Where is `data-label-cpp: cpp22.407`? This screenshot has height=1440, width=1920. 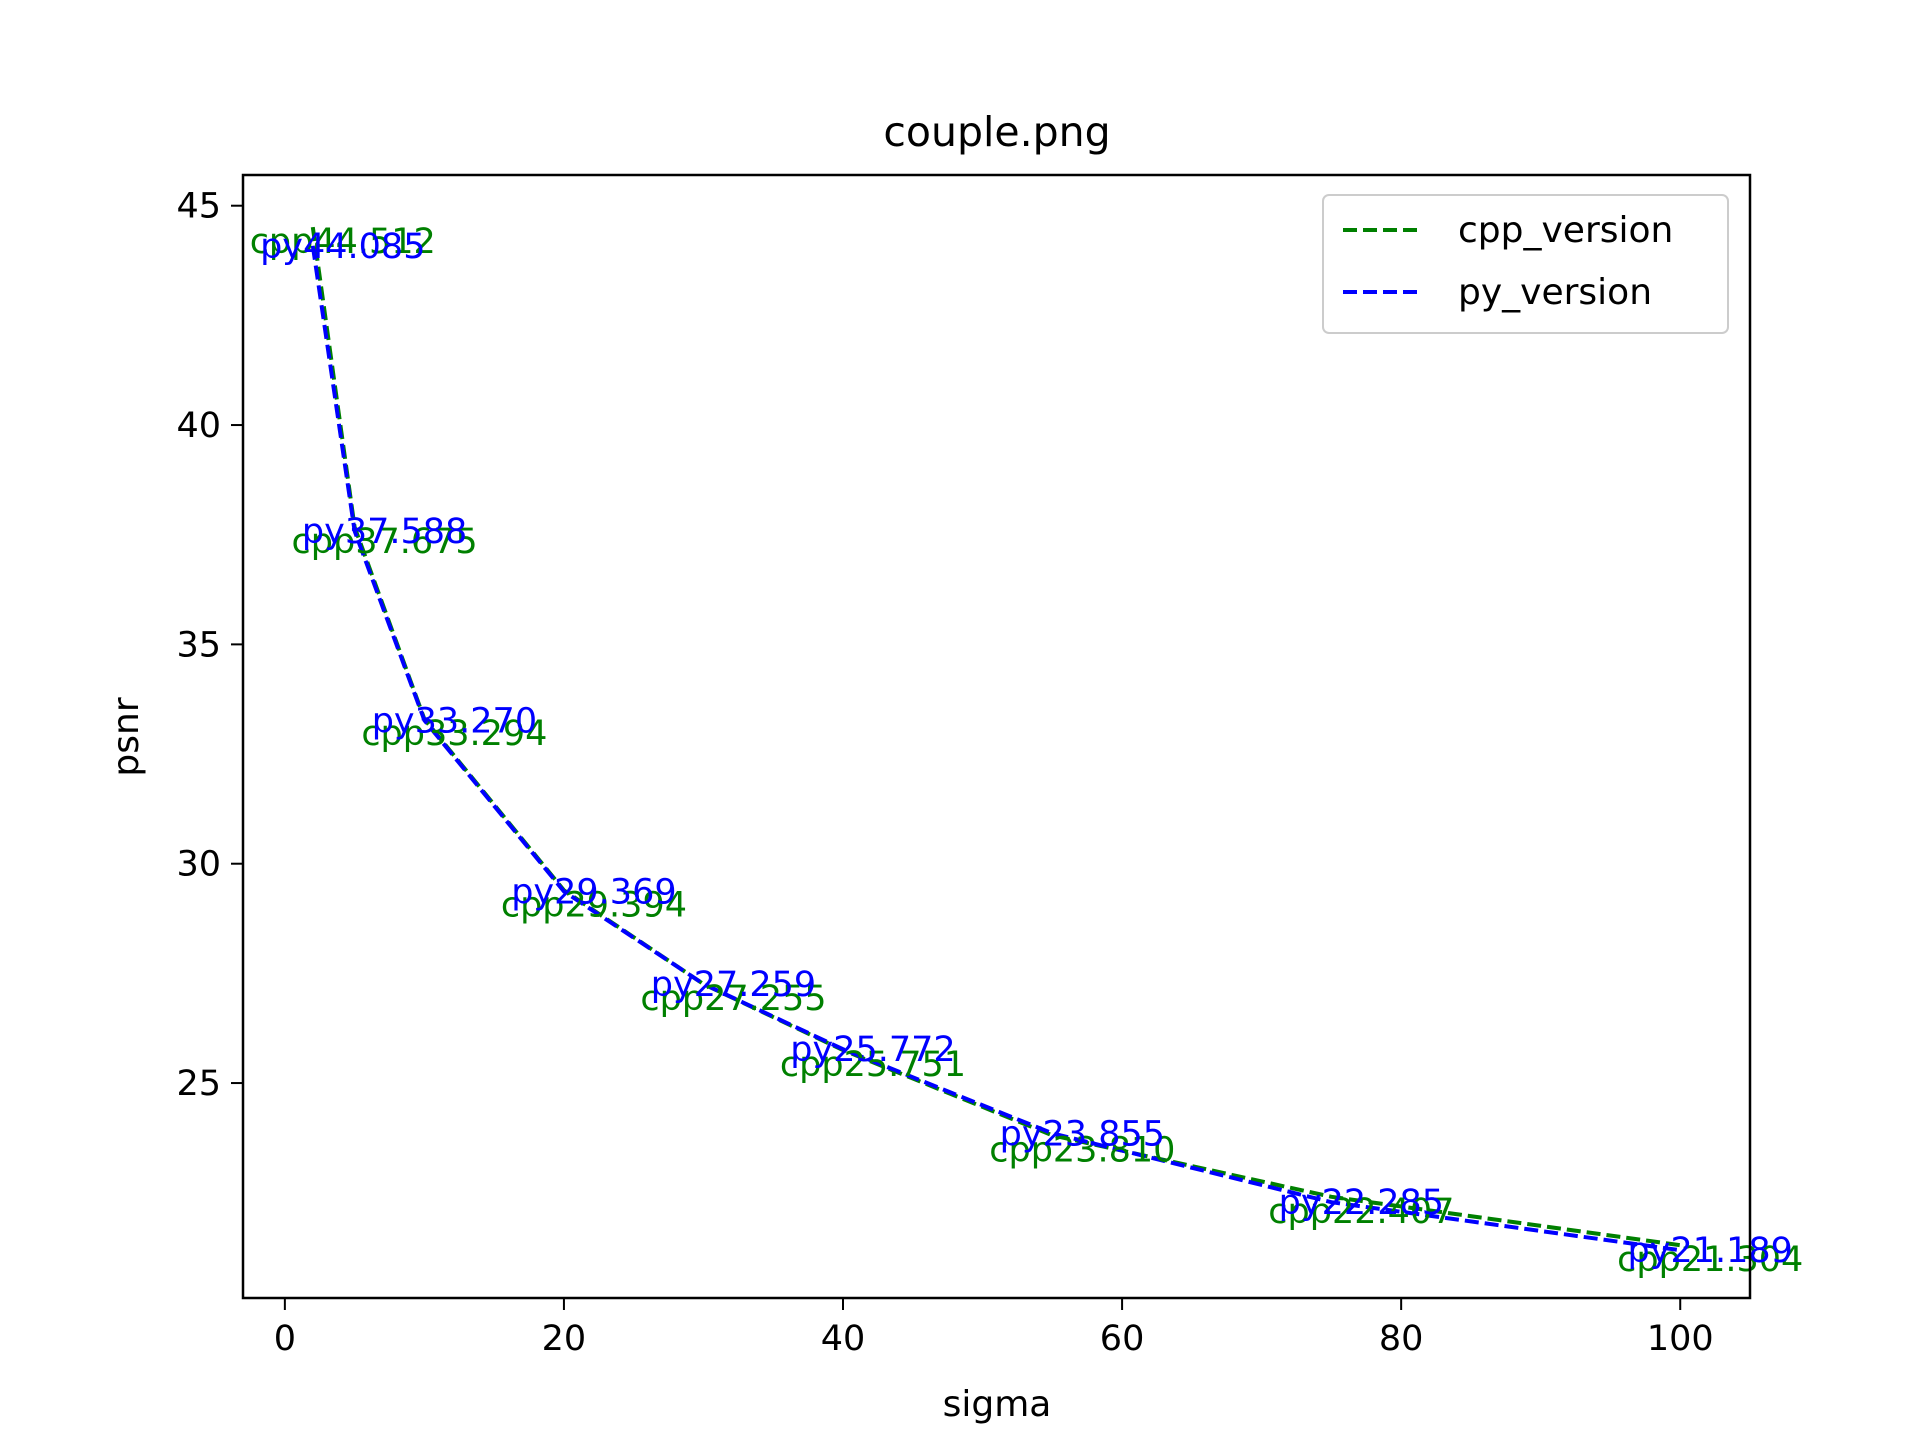
data-label-cpp: cpp22.407 is located at coordinates (1361, 1212).